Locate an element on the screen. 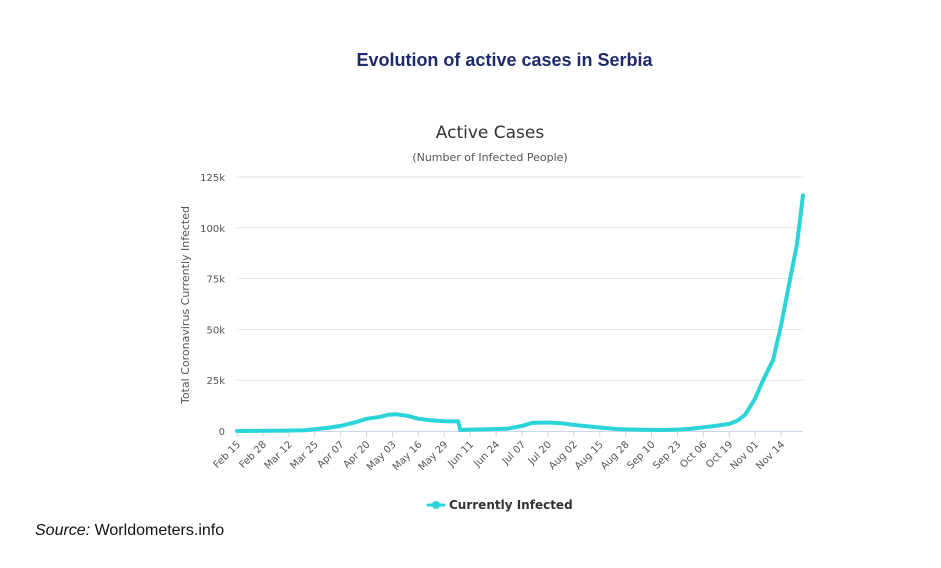 Image resolution: width=941 pixels, height=568 pixels. y-axis-label: Total Coronavirus Currently Infected is located at coordinates (185, 305).